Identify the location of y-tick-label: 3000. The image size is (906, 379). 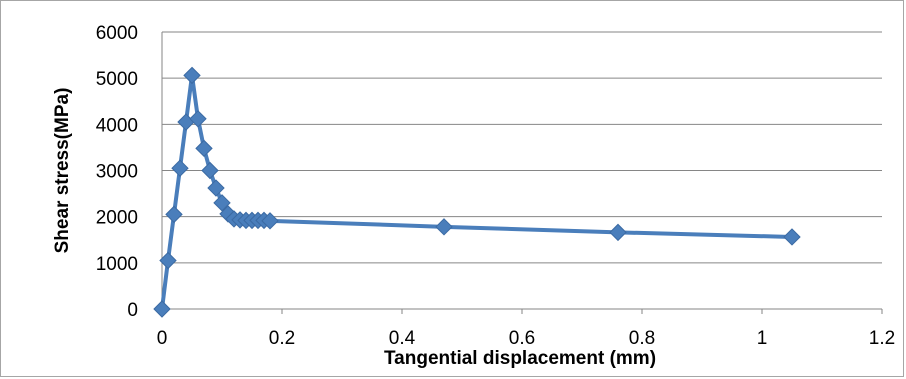
(117, 172).